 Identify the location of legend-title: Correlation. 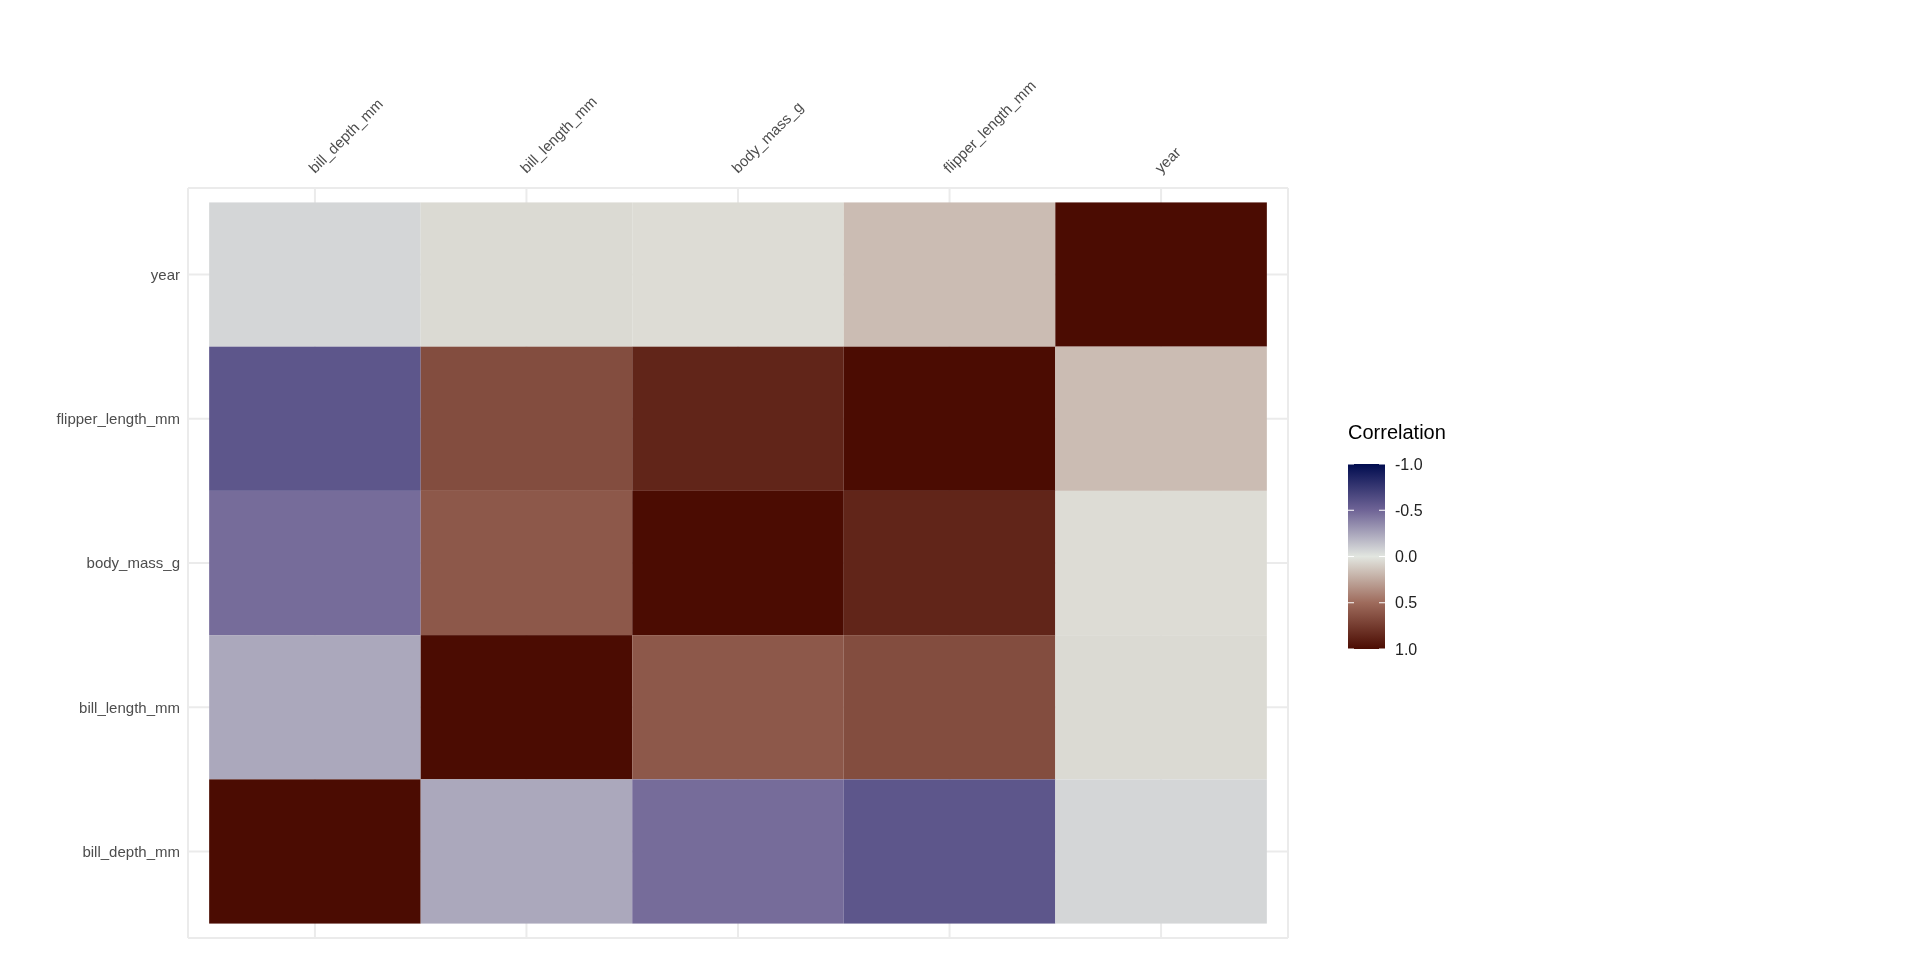
(1397, 432).